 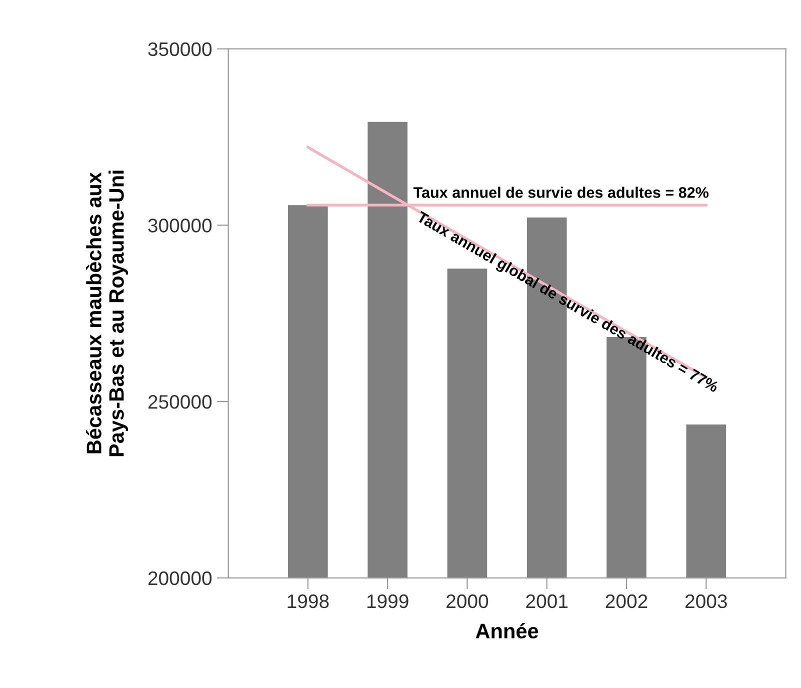 What do you see at coordinates (180, 402) in the screenshot?
I see `y-tick-label: 250000` at bounding box center [180, 402].